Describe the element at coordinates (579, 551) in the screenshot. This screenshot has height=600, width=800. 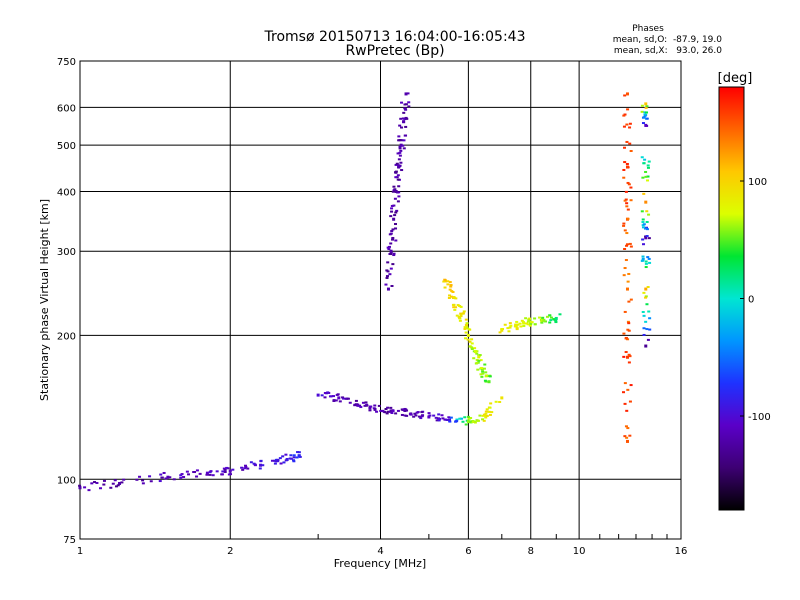
I see `x-tick-label: 10` at that location.